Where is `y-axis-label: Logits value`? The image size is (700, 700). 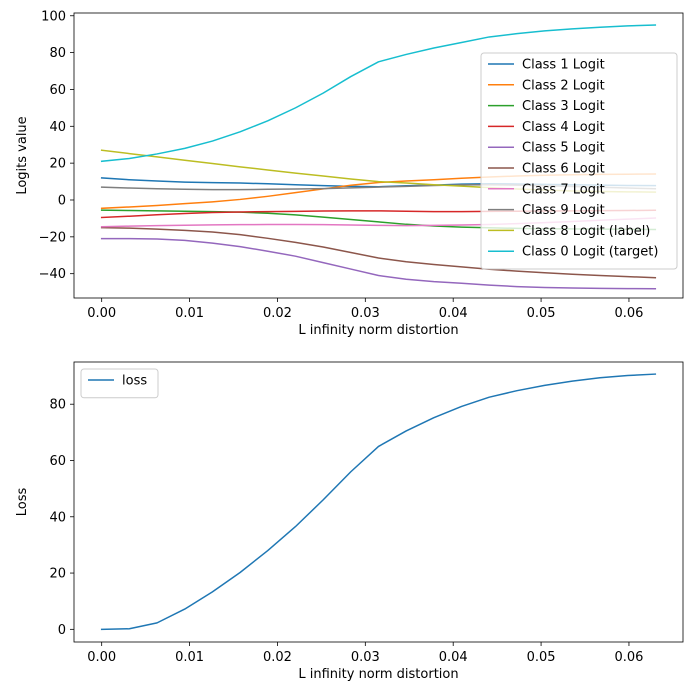
y-axis-label: Logits value is located at coordinates (22, 155).